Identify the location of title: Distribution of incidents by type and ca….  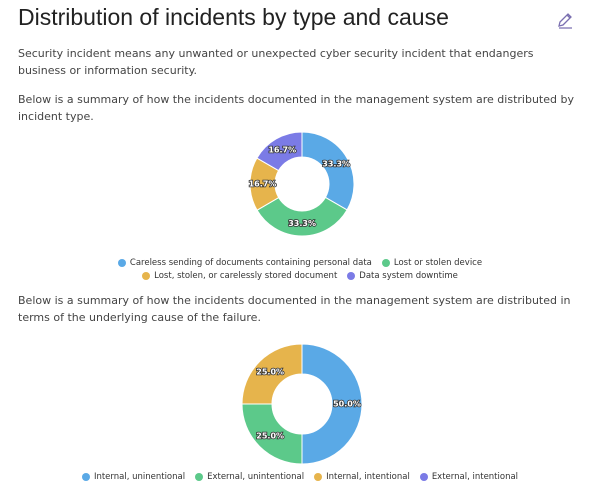
(233, 17).